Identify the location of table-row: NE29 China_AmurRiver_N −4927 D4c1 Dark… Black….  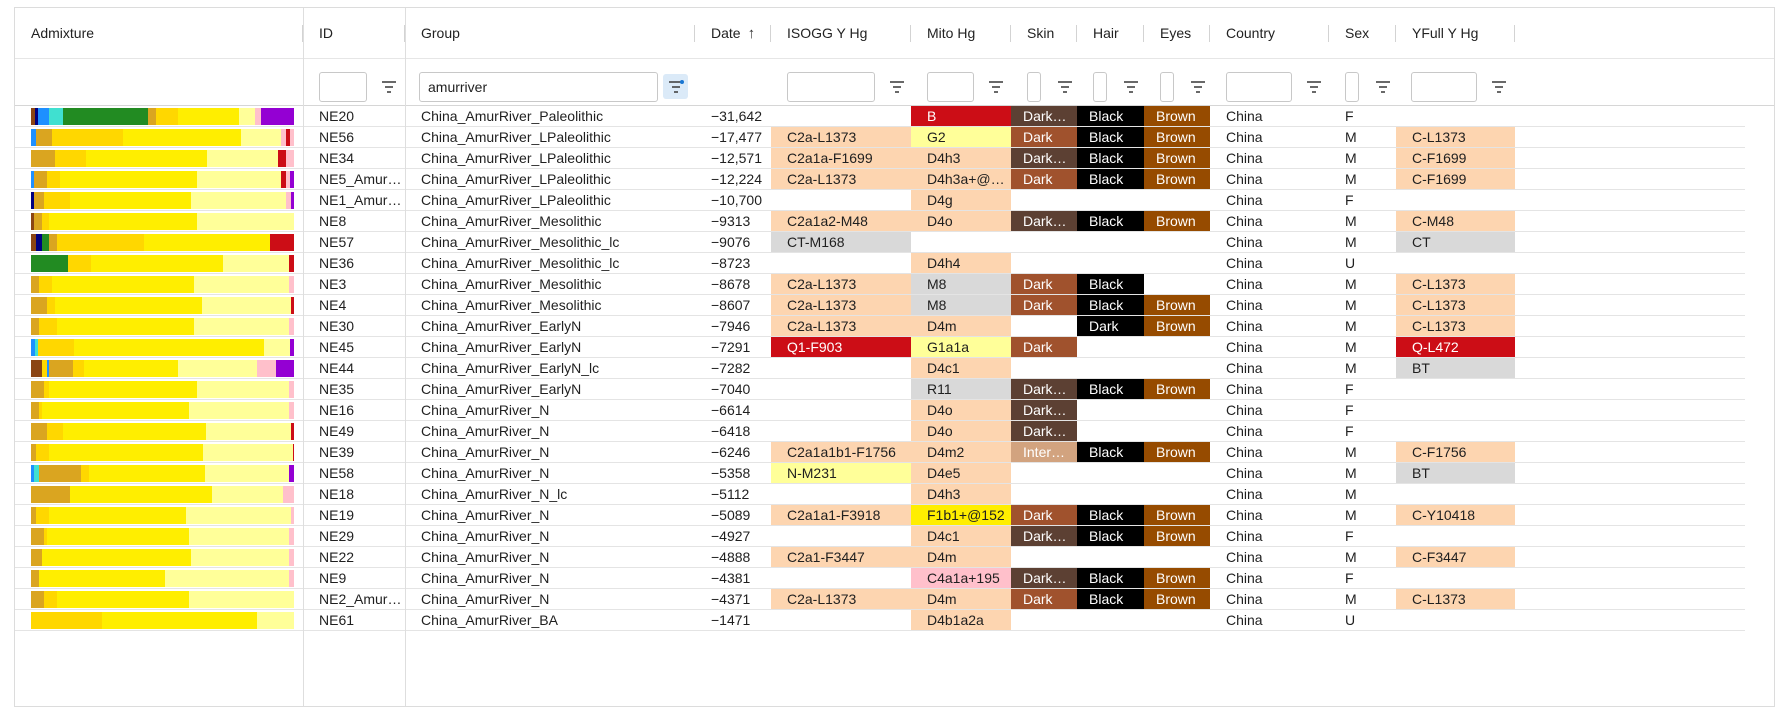
(880, 536).